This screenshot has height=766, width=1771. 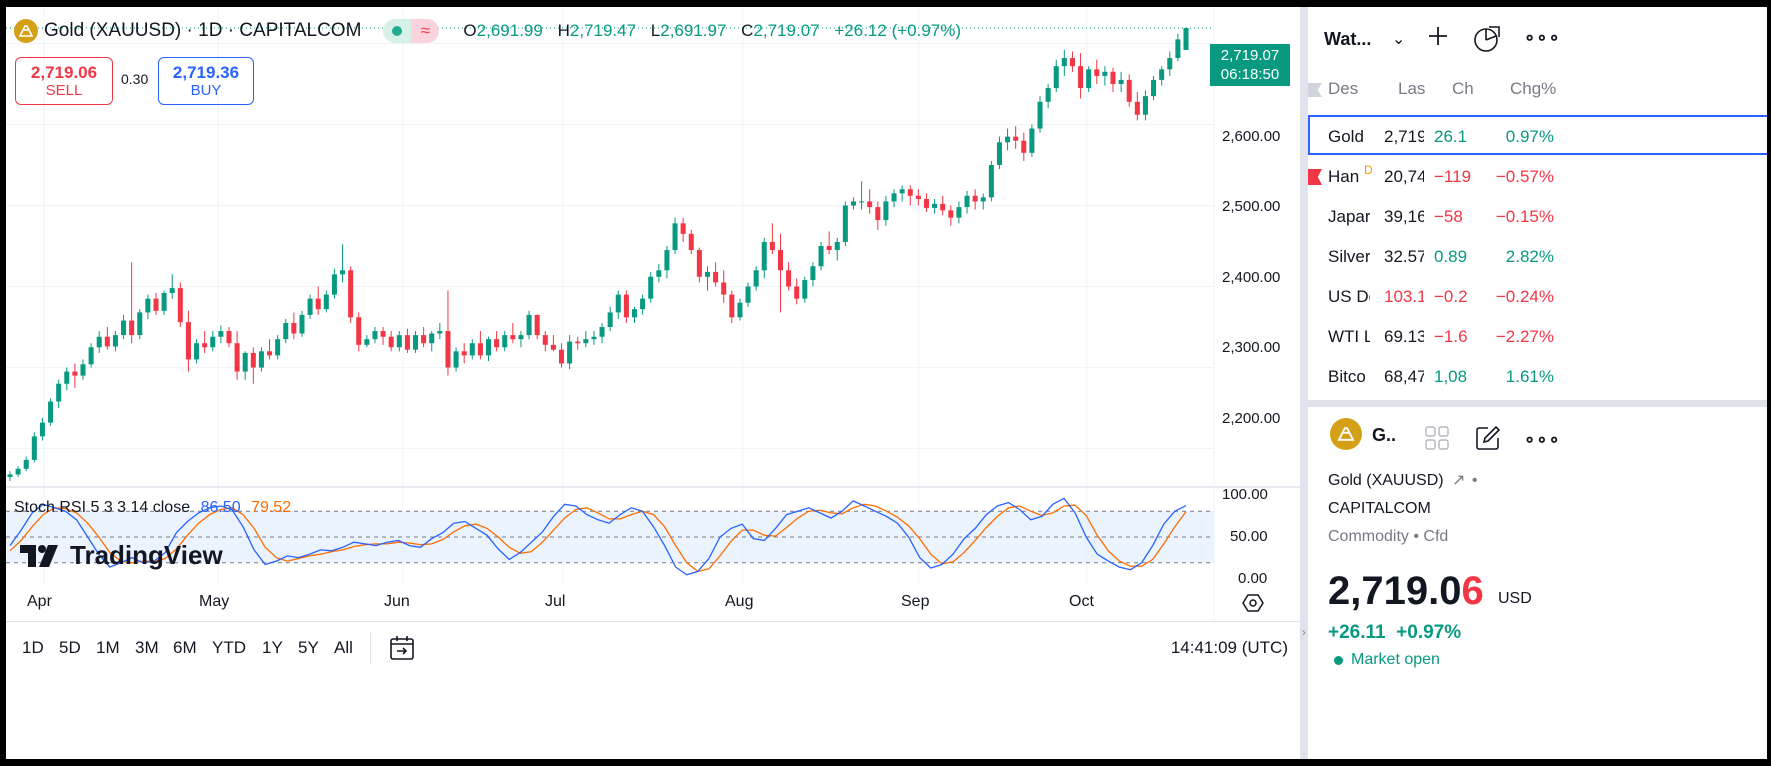 I want to click on range-button-1m: 1M, so click(x=108, y=647).